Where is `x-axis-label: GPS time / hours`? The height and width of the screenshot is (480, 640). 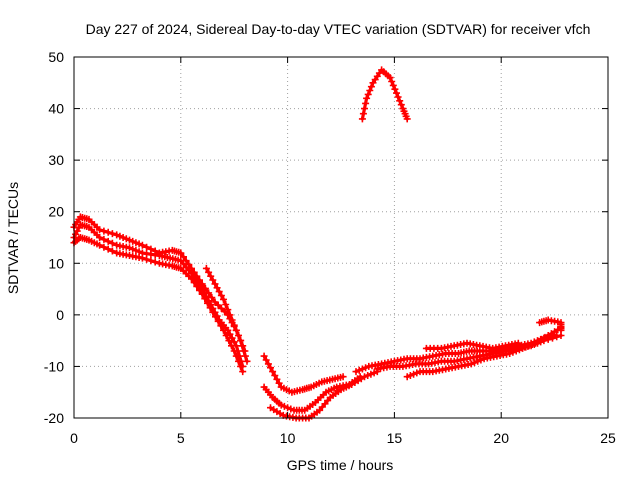
x-axis-label: GPS time / hours is located at coordinates (340, 465).